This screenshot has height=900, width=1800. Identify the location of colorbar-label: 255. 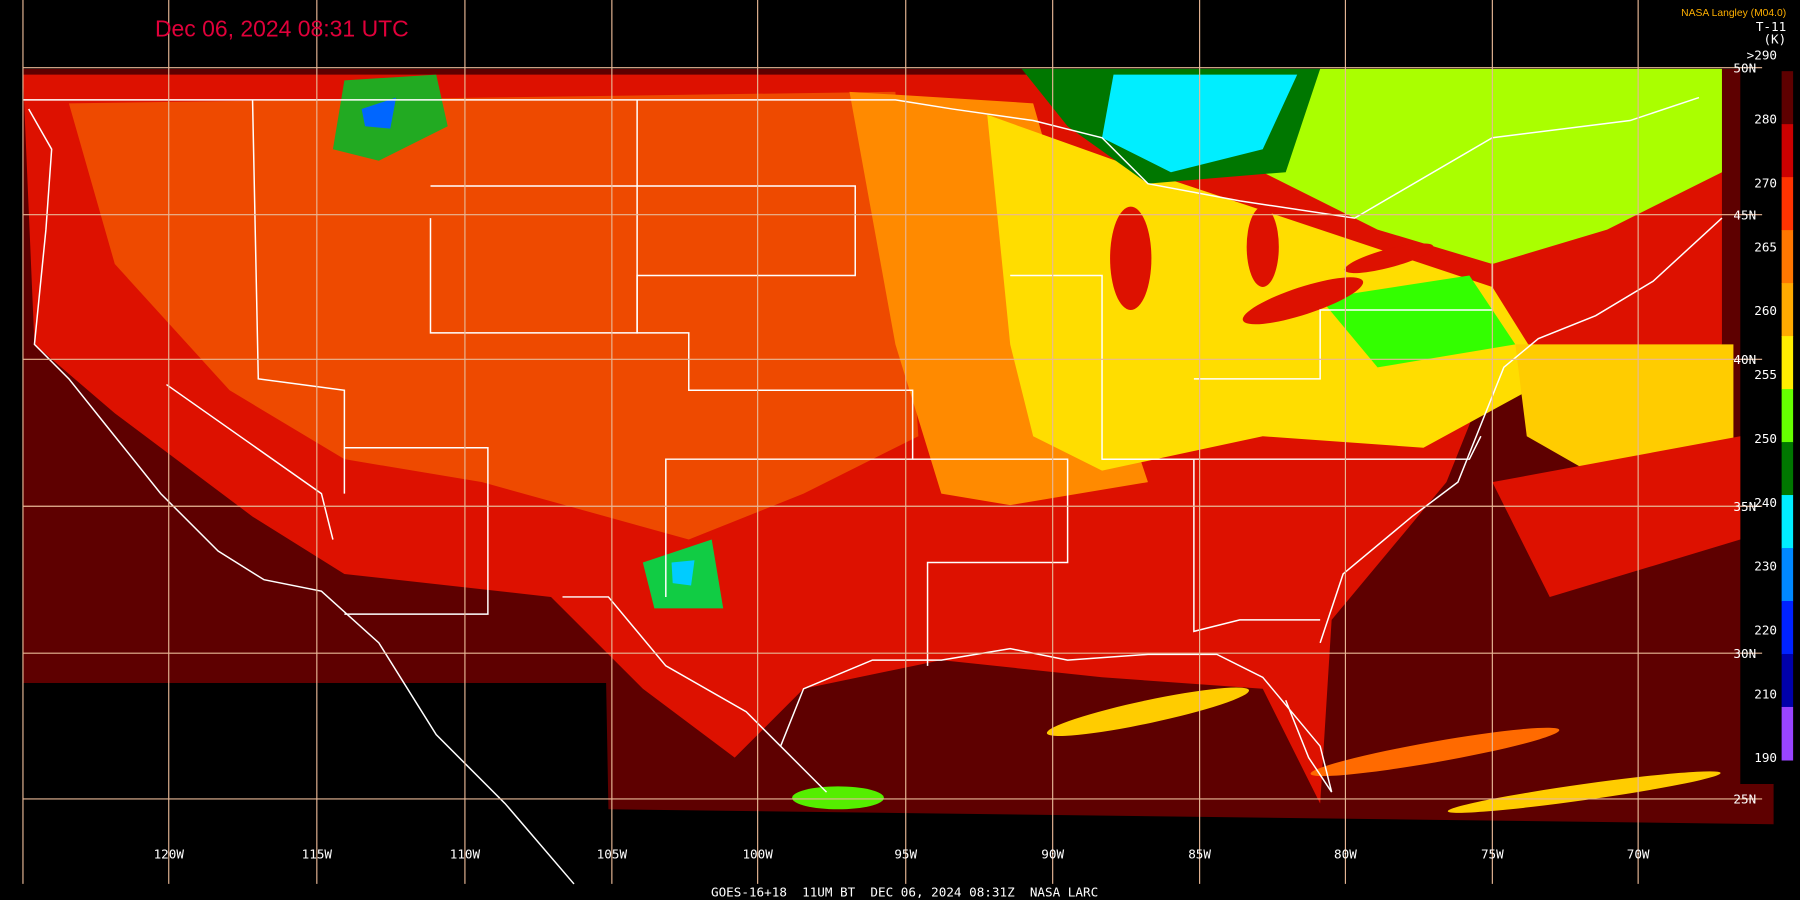
(1765, 374).